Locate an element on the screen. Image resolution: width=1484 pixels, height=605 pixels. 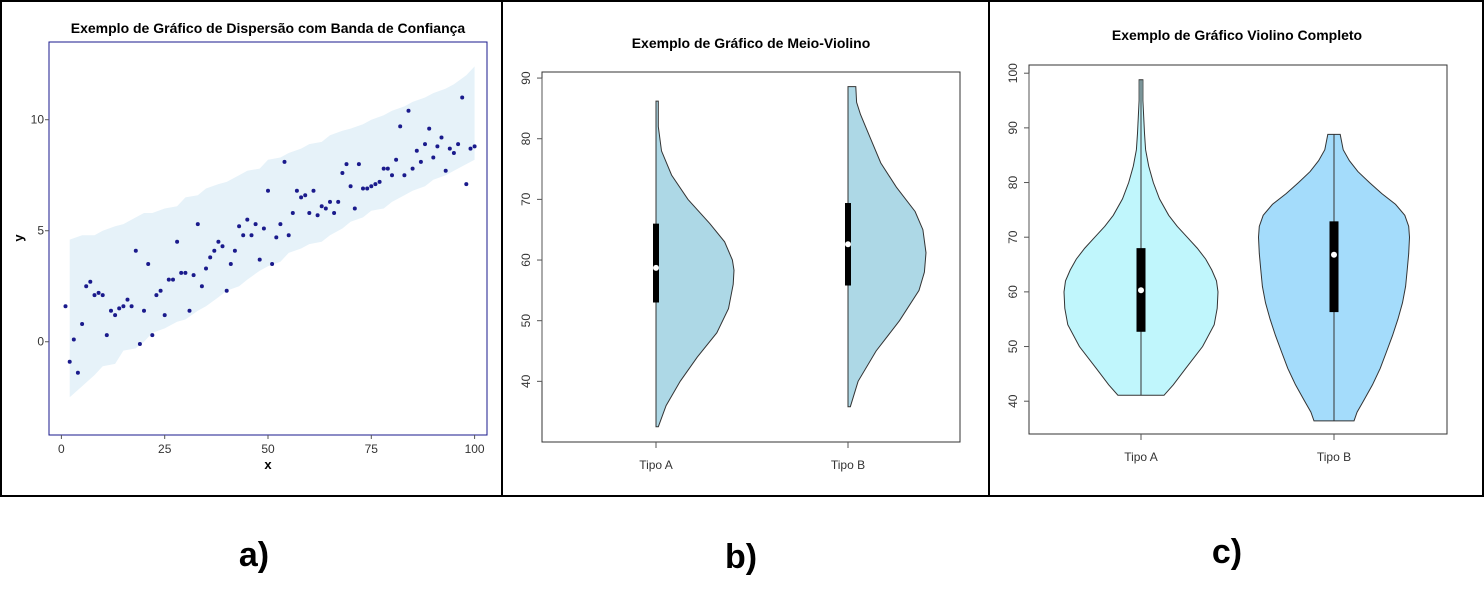
violin-shape is located at coordinates (887, 247).